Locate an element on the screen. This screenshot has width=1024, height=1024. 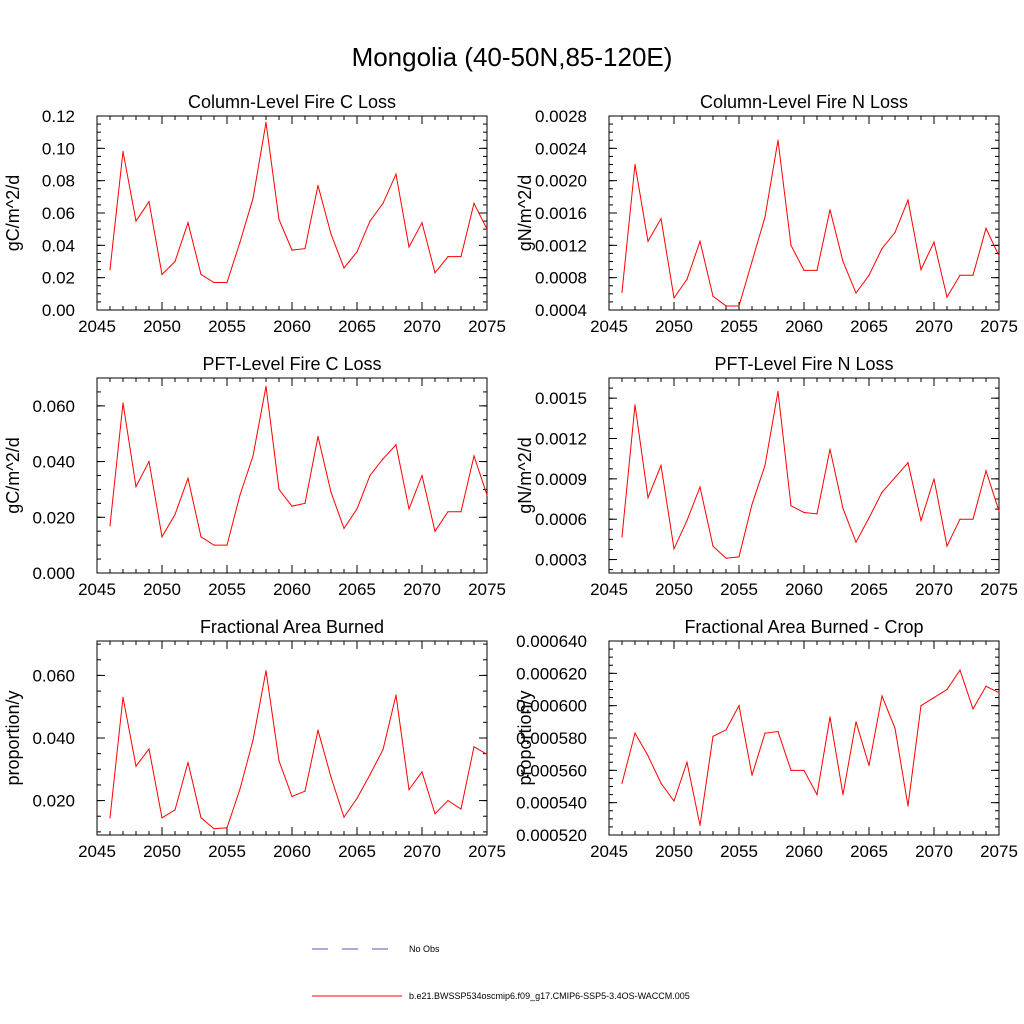
y-tick-label: 0.060 is located at coordinates (53, 675).